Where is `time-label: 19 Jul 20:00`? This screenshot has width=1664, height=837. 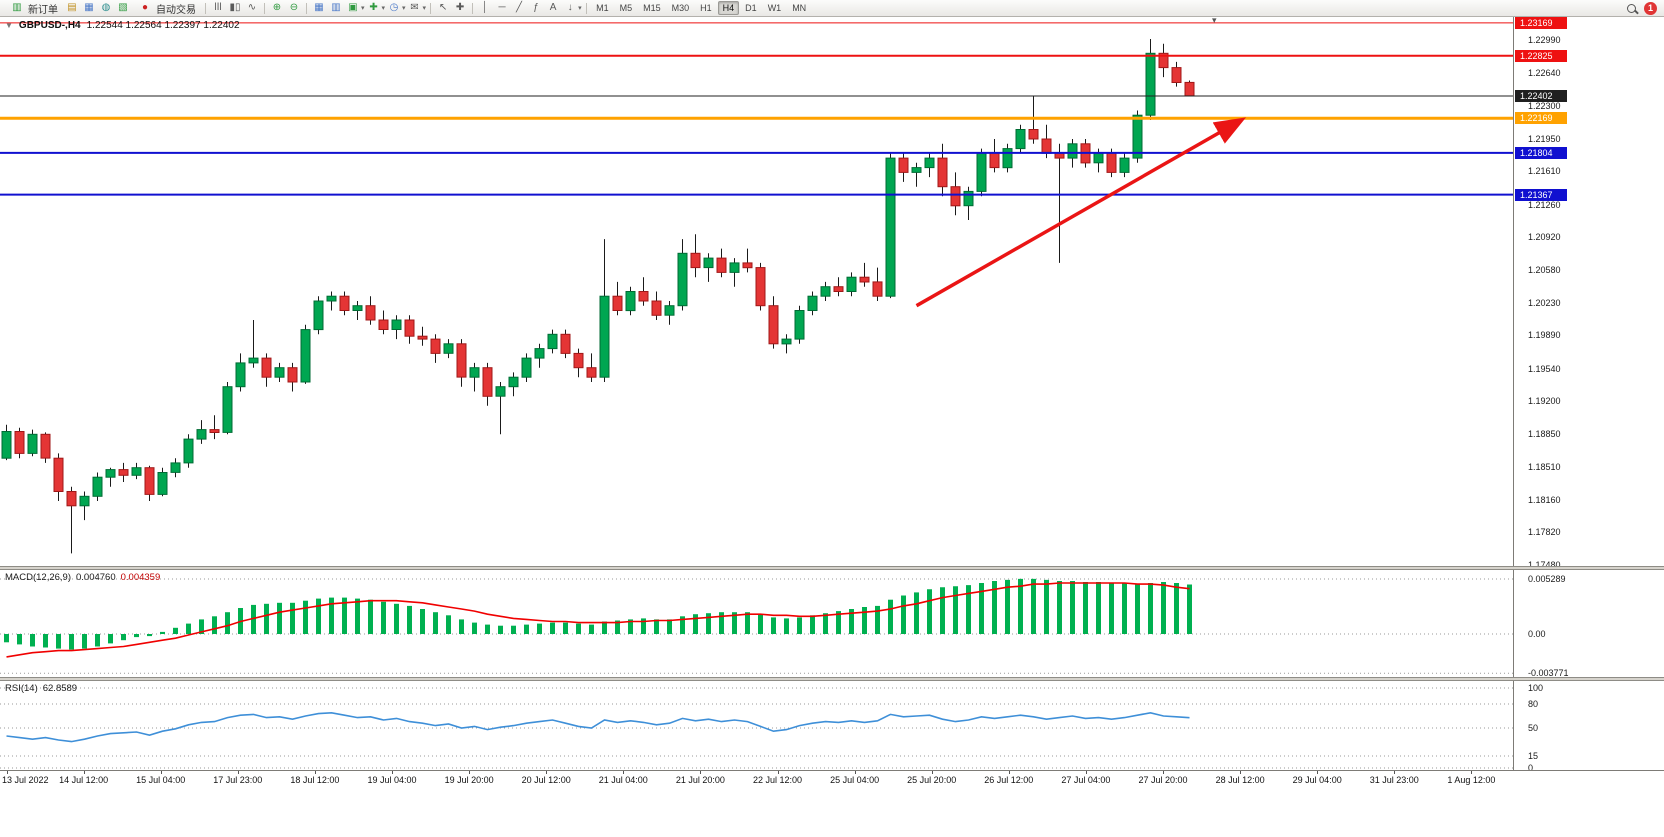 time-label: 19 Jul 20:00 is located at coordinates (469, 780).